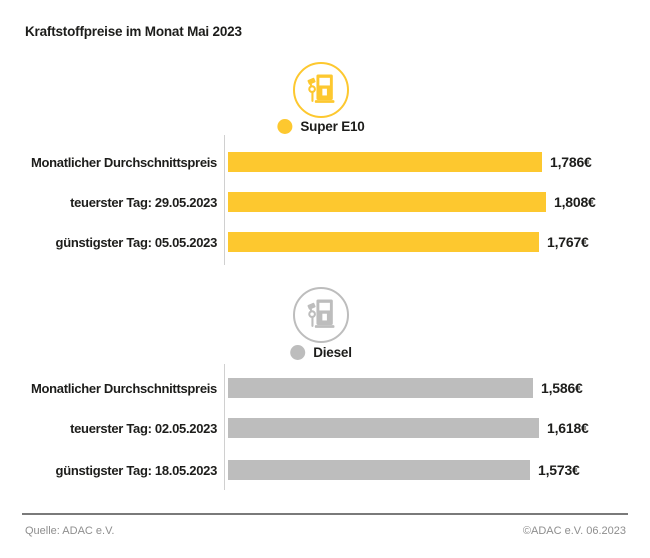 The image size is (650, 558). I want to click on row-label: teuerster Tag: 29.05.2023, so click(143, 202).